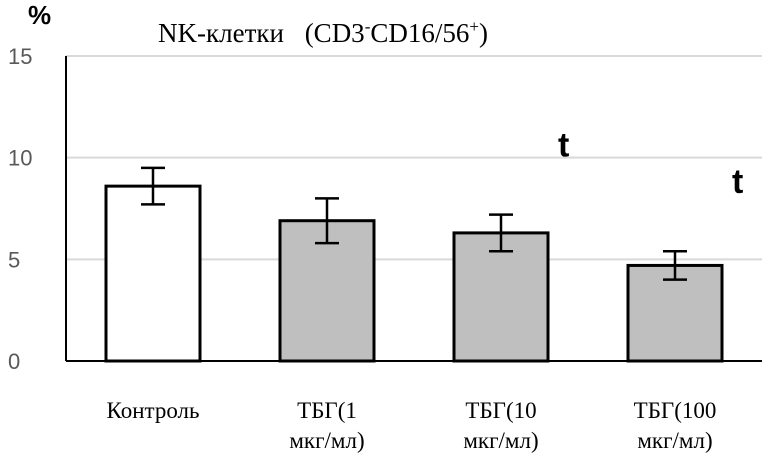 Image resolution: width=770 pixels, height=456 pixels. What do you see at coordinates (153, 410) in the screenshot?
I see `category-label: Контроль` at bounding box center [153, 410].